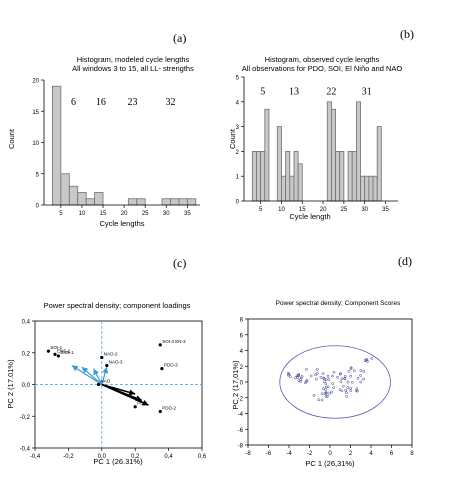 The height and width of the screenshot is (486, 474). Describe the element at coordinates (330, 454) in the screenshot. I see `x-tick-label: 0` at that location.